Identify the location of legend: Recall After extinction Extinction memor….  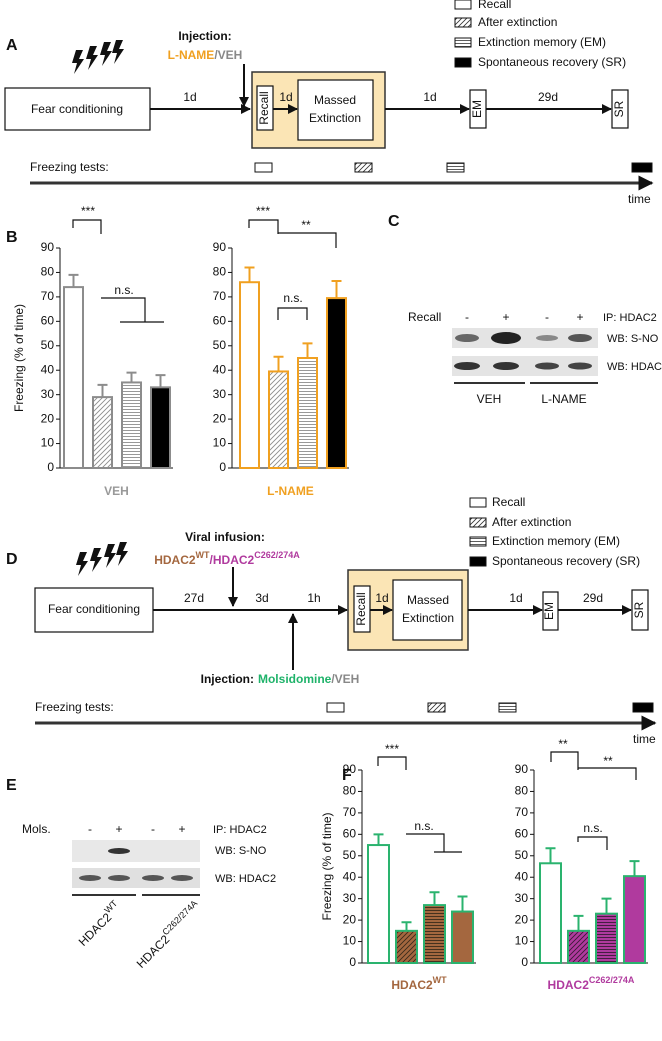
(540, 34).